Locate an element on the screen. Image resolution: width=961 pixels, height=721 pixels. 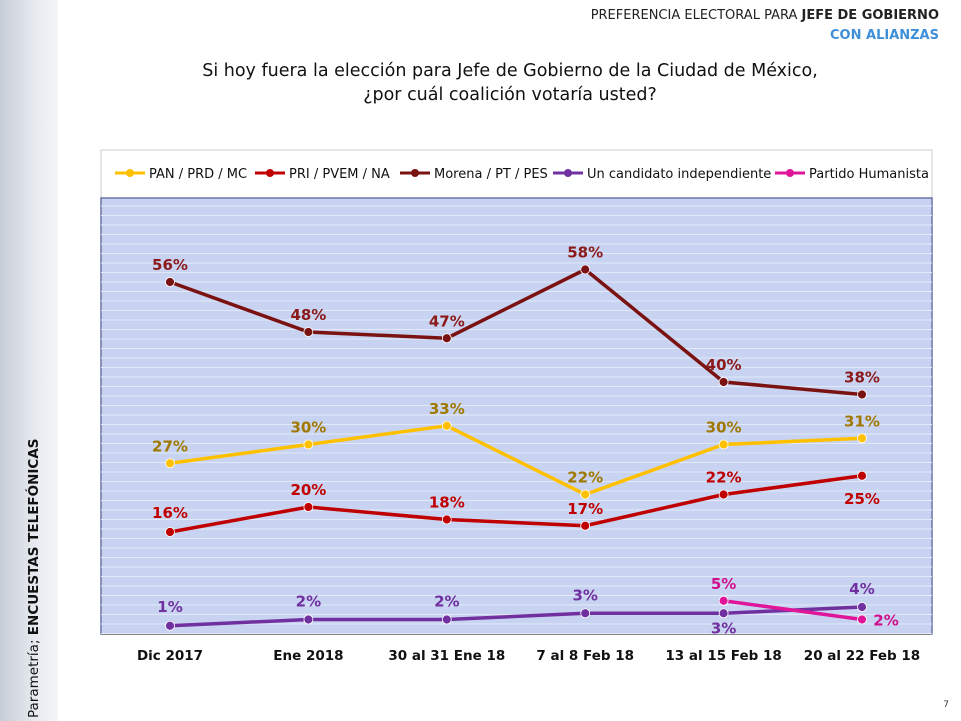
legend-label: Un candidato independiente is located at coordinates (679, 174).